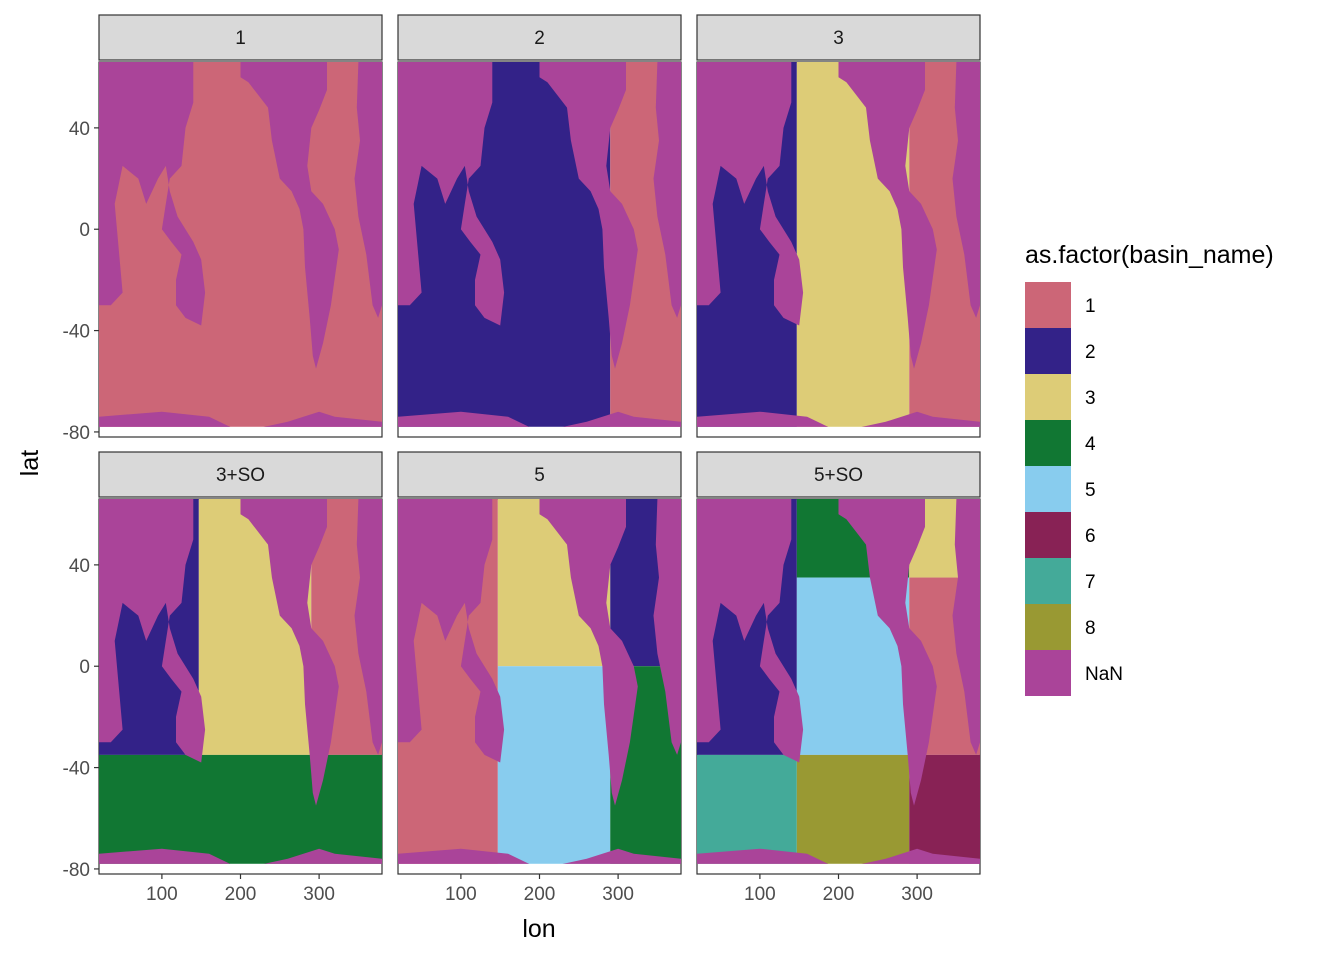  I want to click on legend-label: 5, so click(1090, 490).